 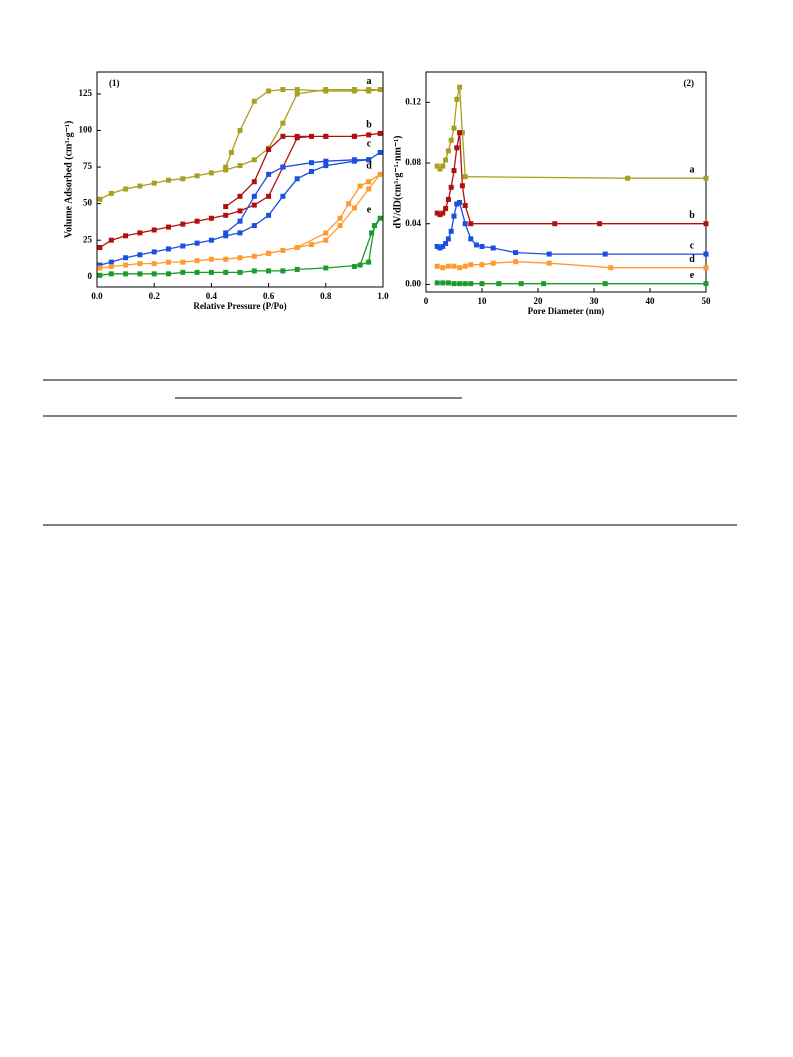 I want to click on x-tick-label: 0, so click(x=426, y=301).